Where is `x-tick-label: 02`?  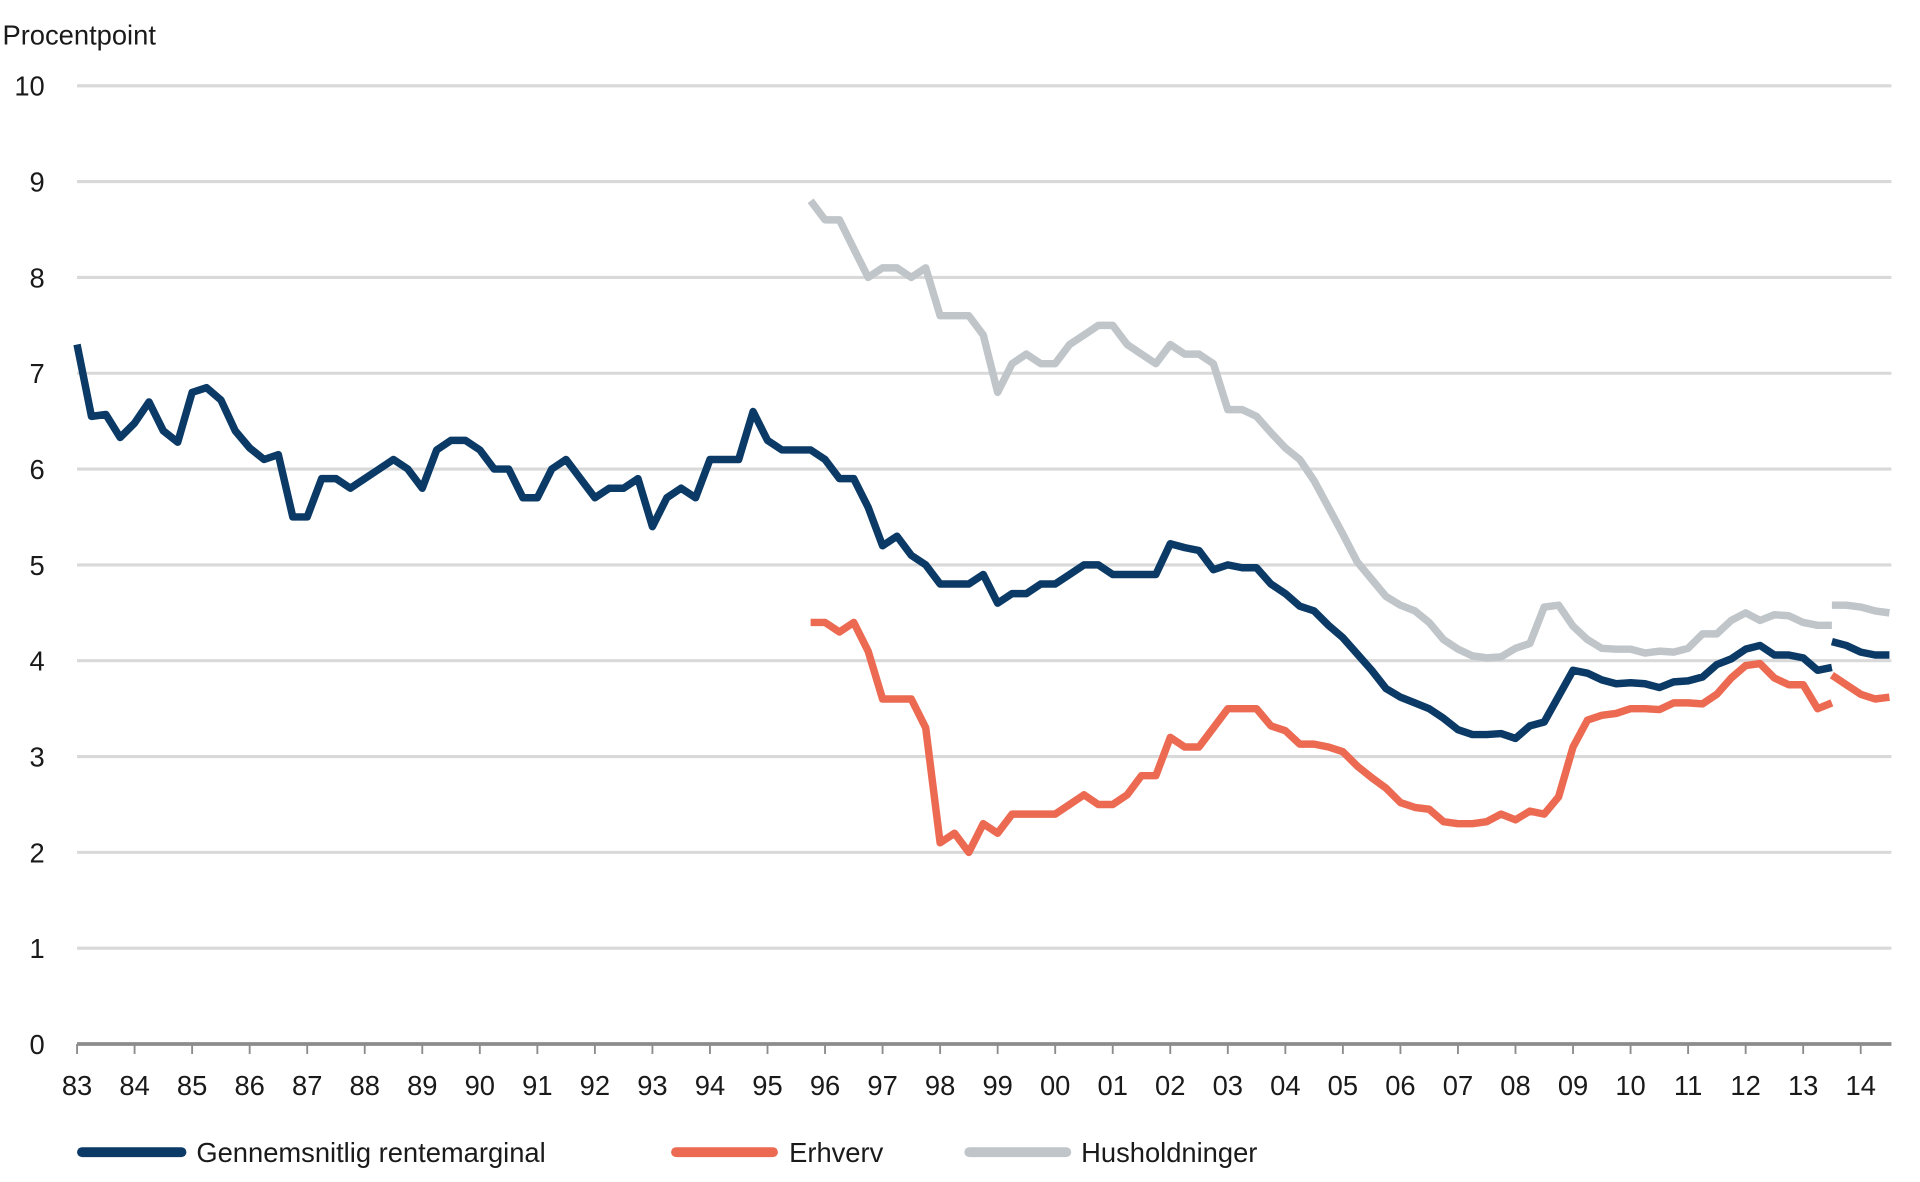
x-tick-label: 02 is located at coordinates (1170, 1085).